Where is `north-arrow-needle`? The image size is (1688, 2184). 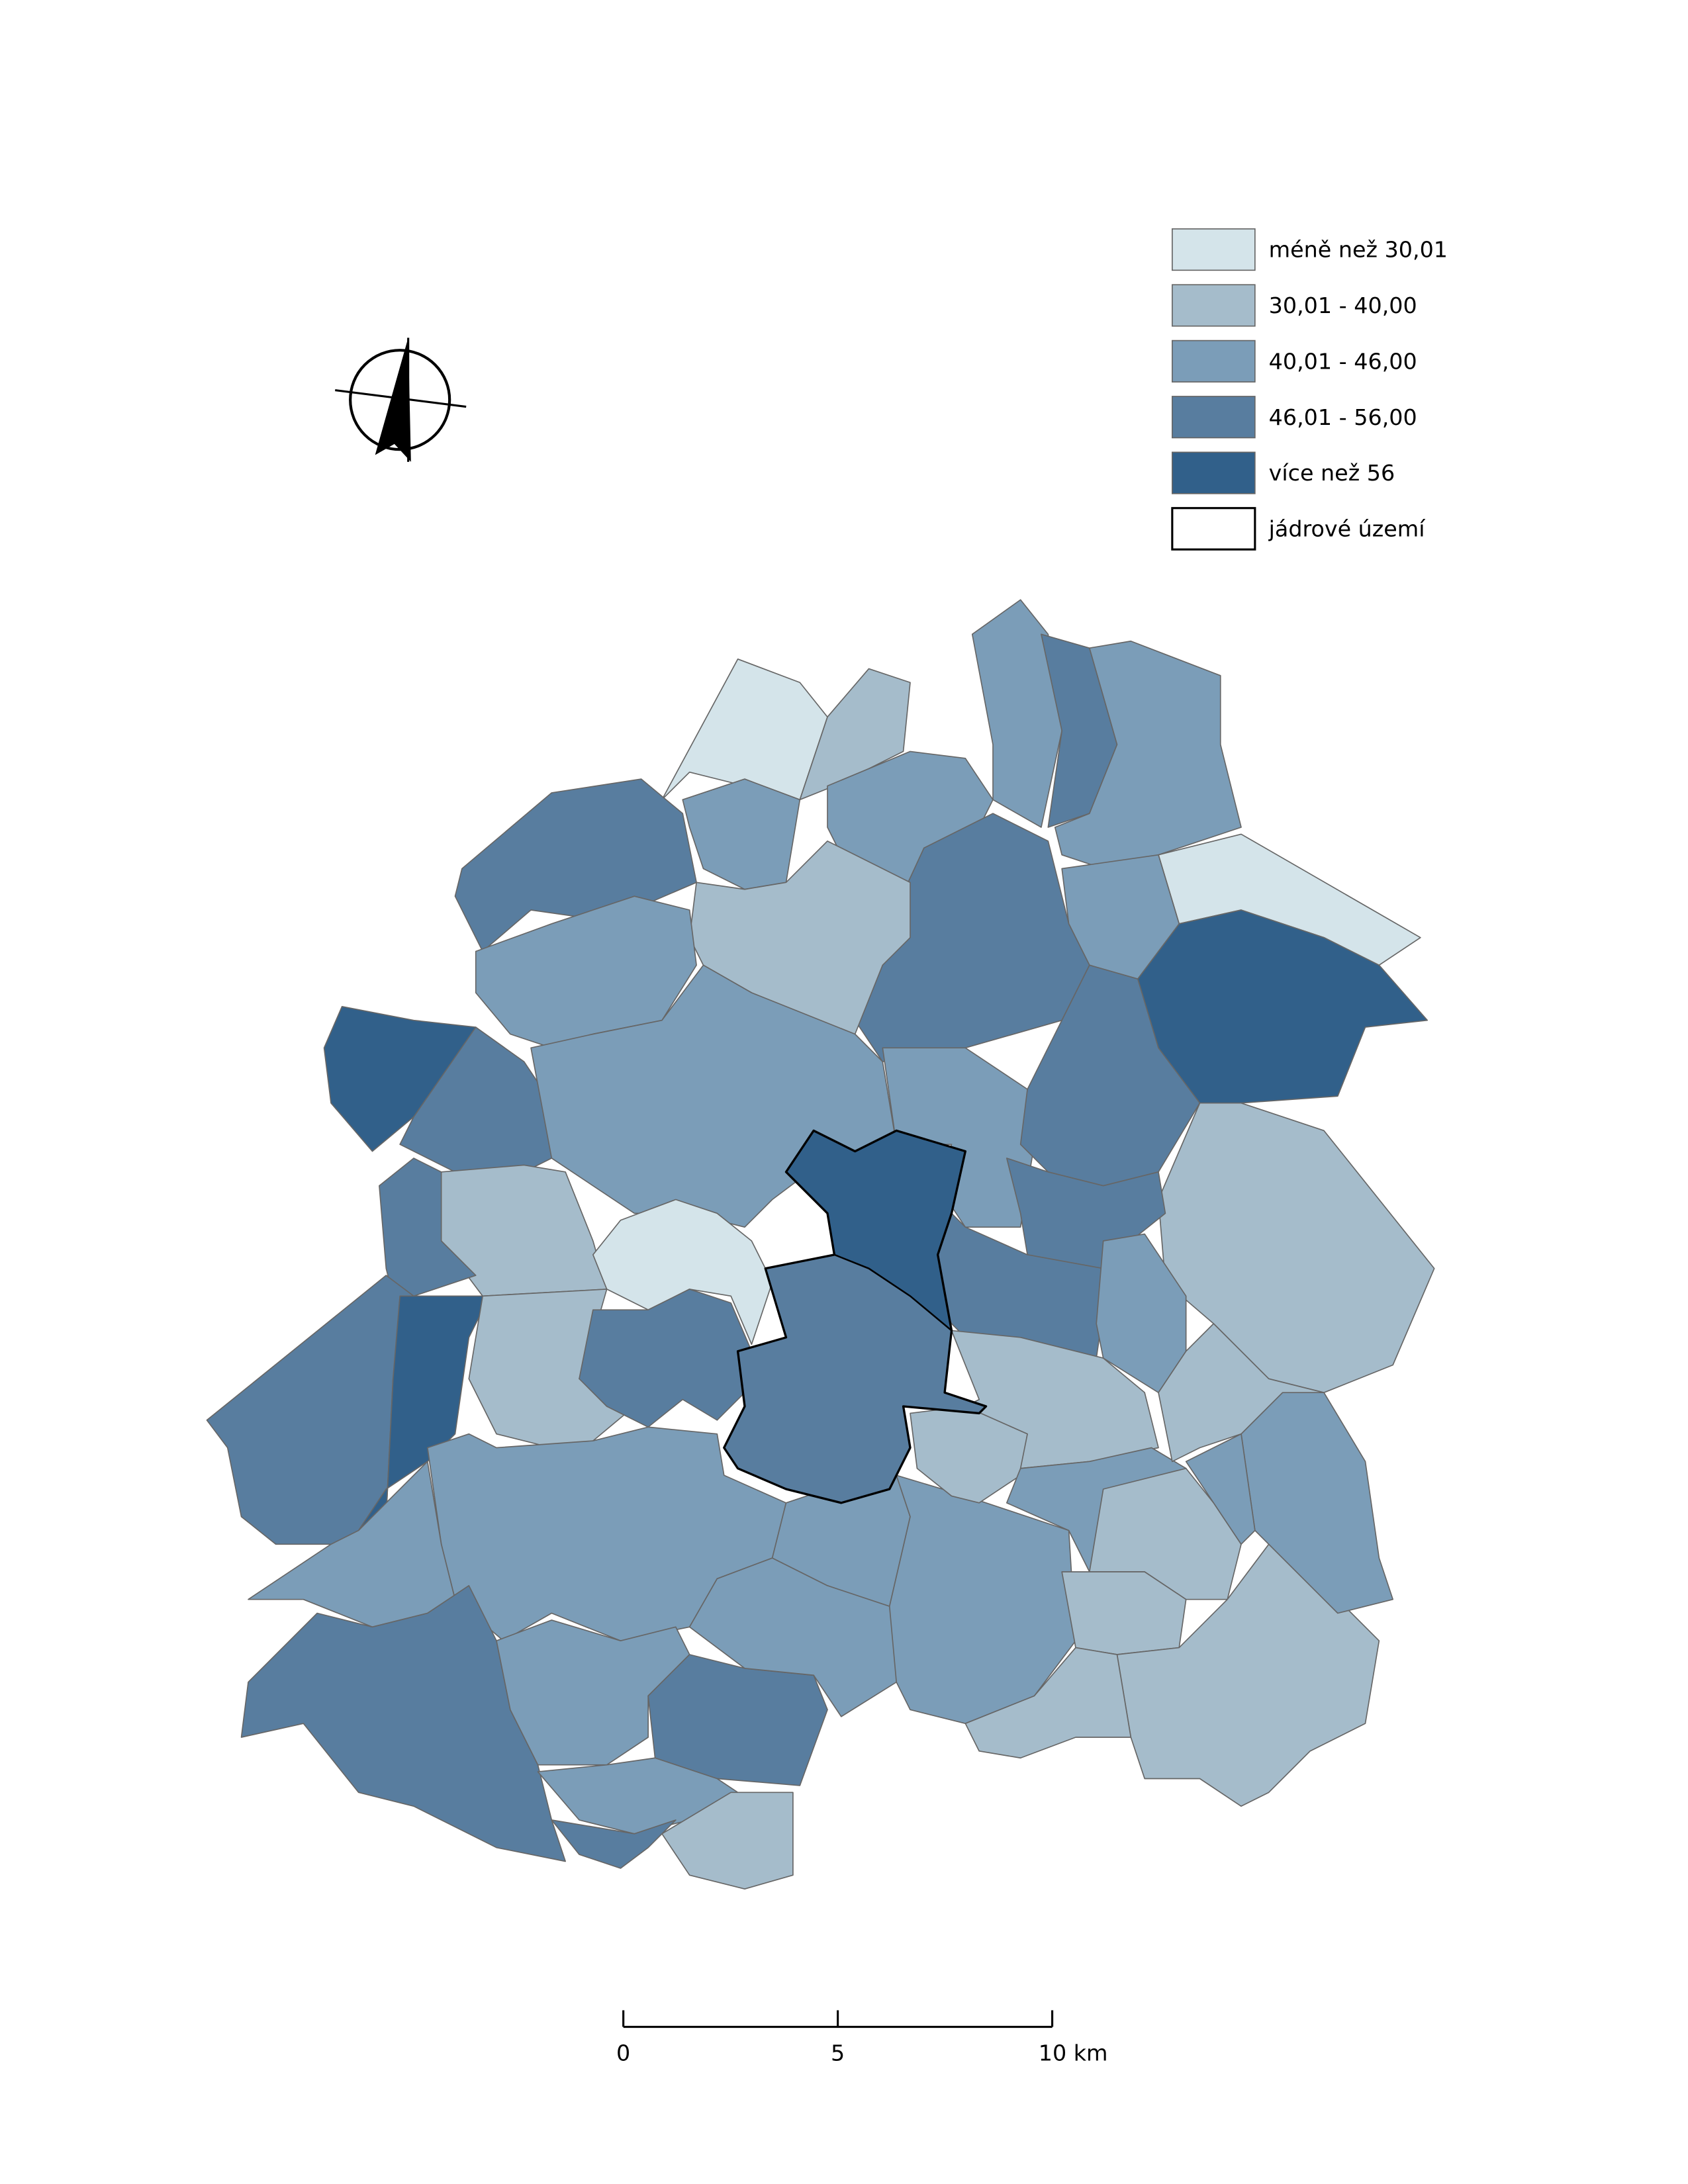 north-arrow-needle is located at coordinates (393, 400).